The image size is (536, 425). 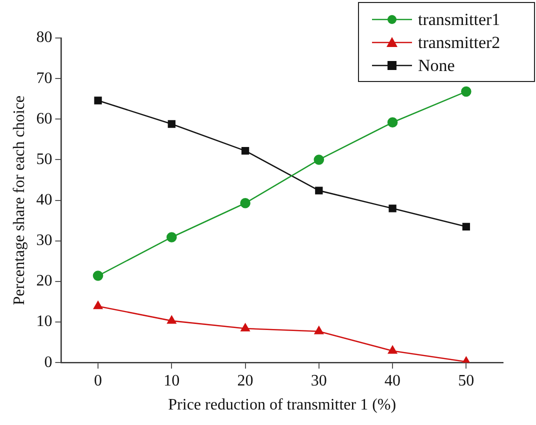 I want to click on y-tick-label: 10, so click(x=44, y=321).